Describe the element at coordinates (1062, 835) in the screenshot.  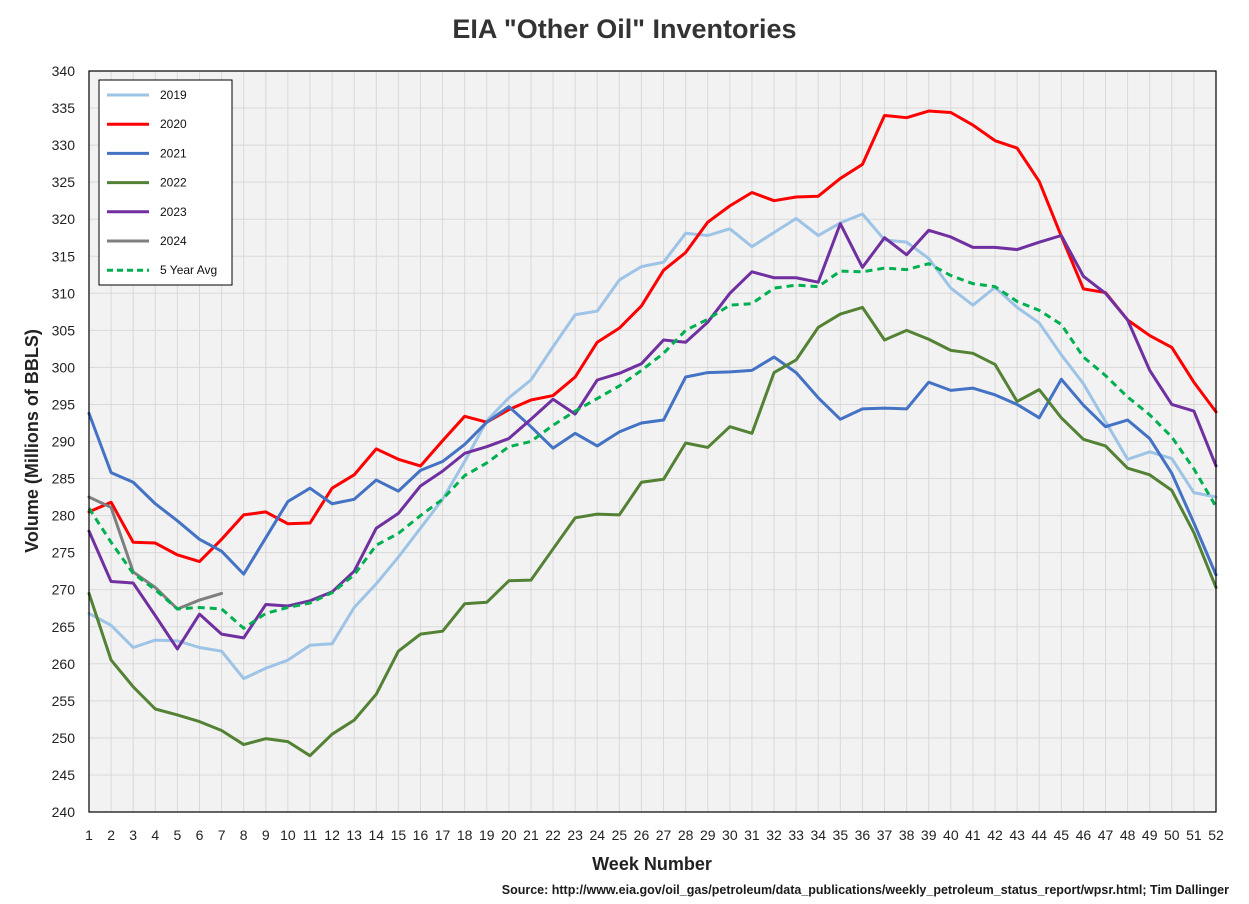
I see `x-tick-label: 45` at that location.